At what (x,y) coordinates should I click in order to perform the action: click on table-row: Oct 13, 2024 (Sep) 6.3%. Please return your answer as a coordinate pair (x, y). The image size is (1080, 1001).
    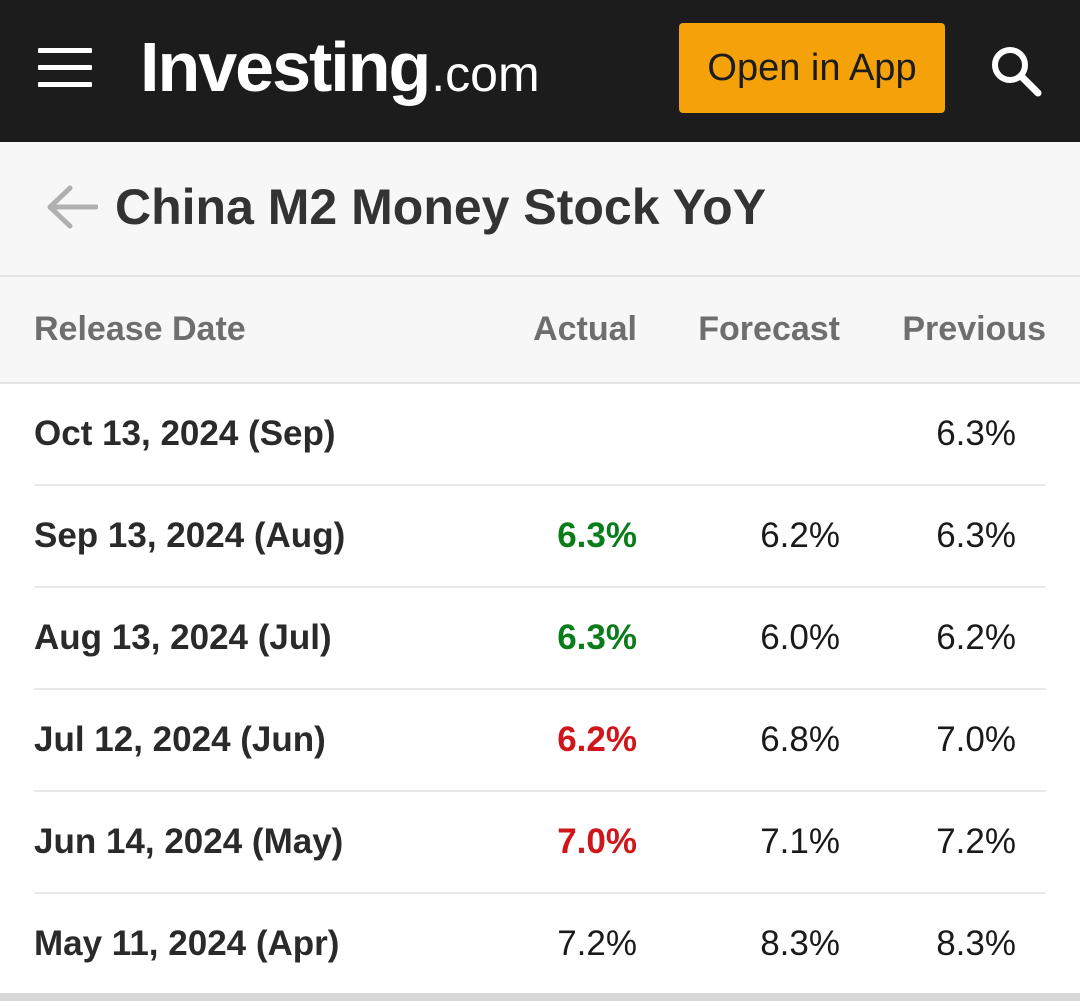
    Looking at the image, I should click on (540, 435).